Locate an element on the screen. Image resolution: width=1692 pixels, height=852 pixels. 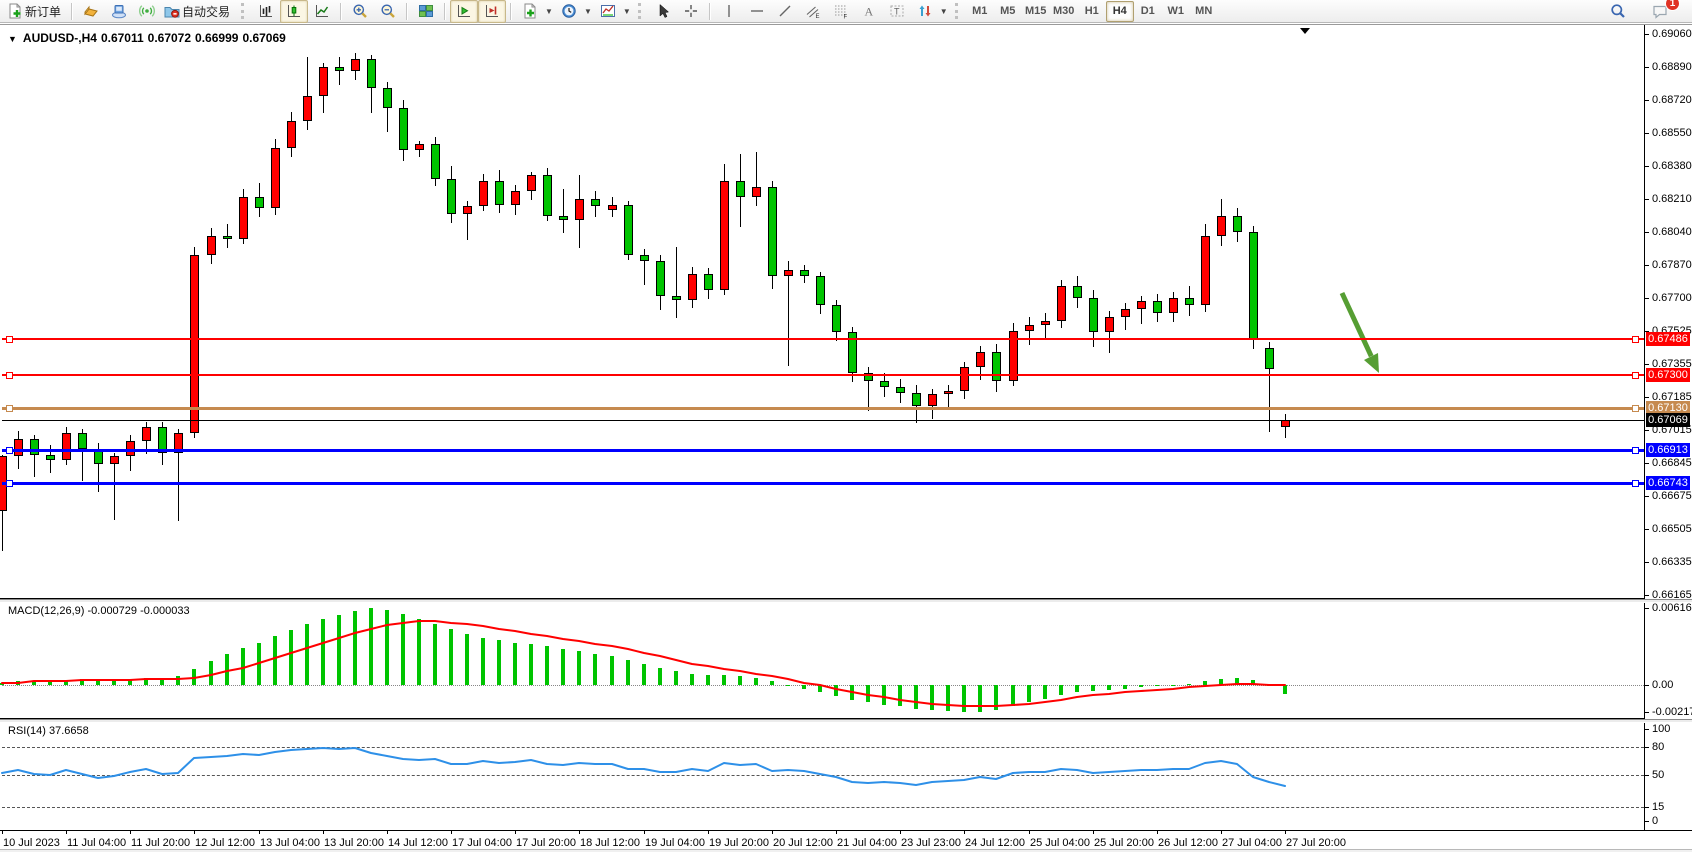
autotrading-button: 自动交易 is located at coordinates (198, 11).